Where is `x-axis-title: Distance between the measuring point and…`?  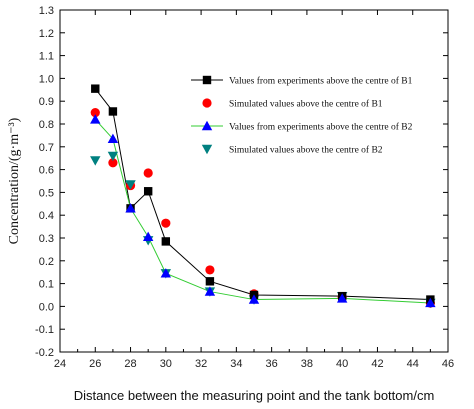
x-axis-title: Distance between the measuring point and… is located at coordinates (254, 395).